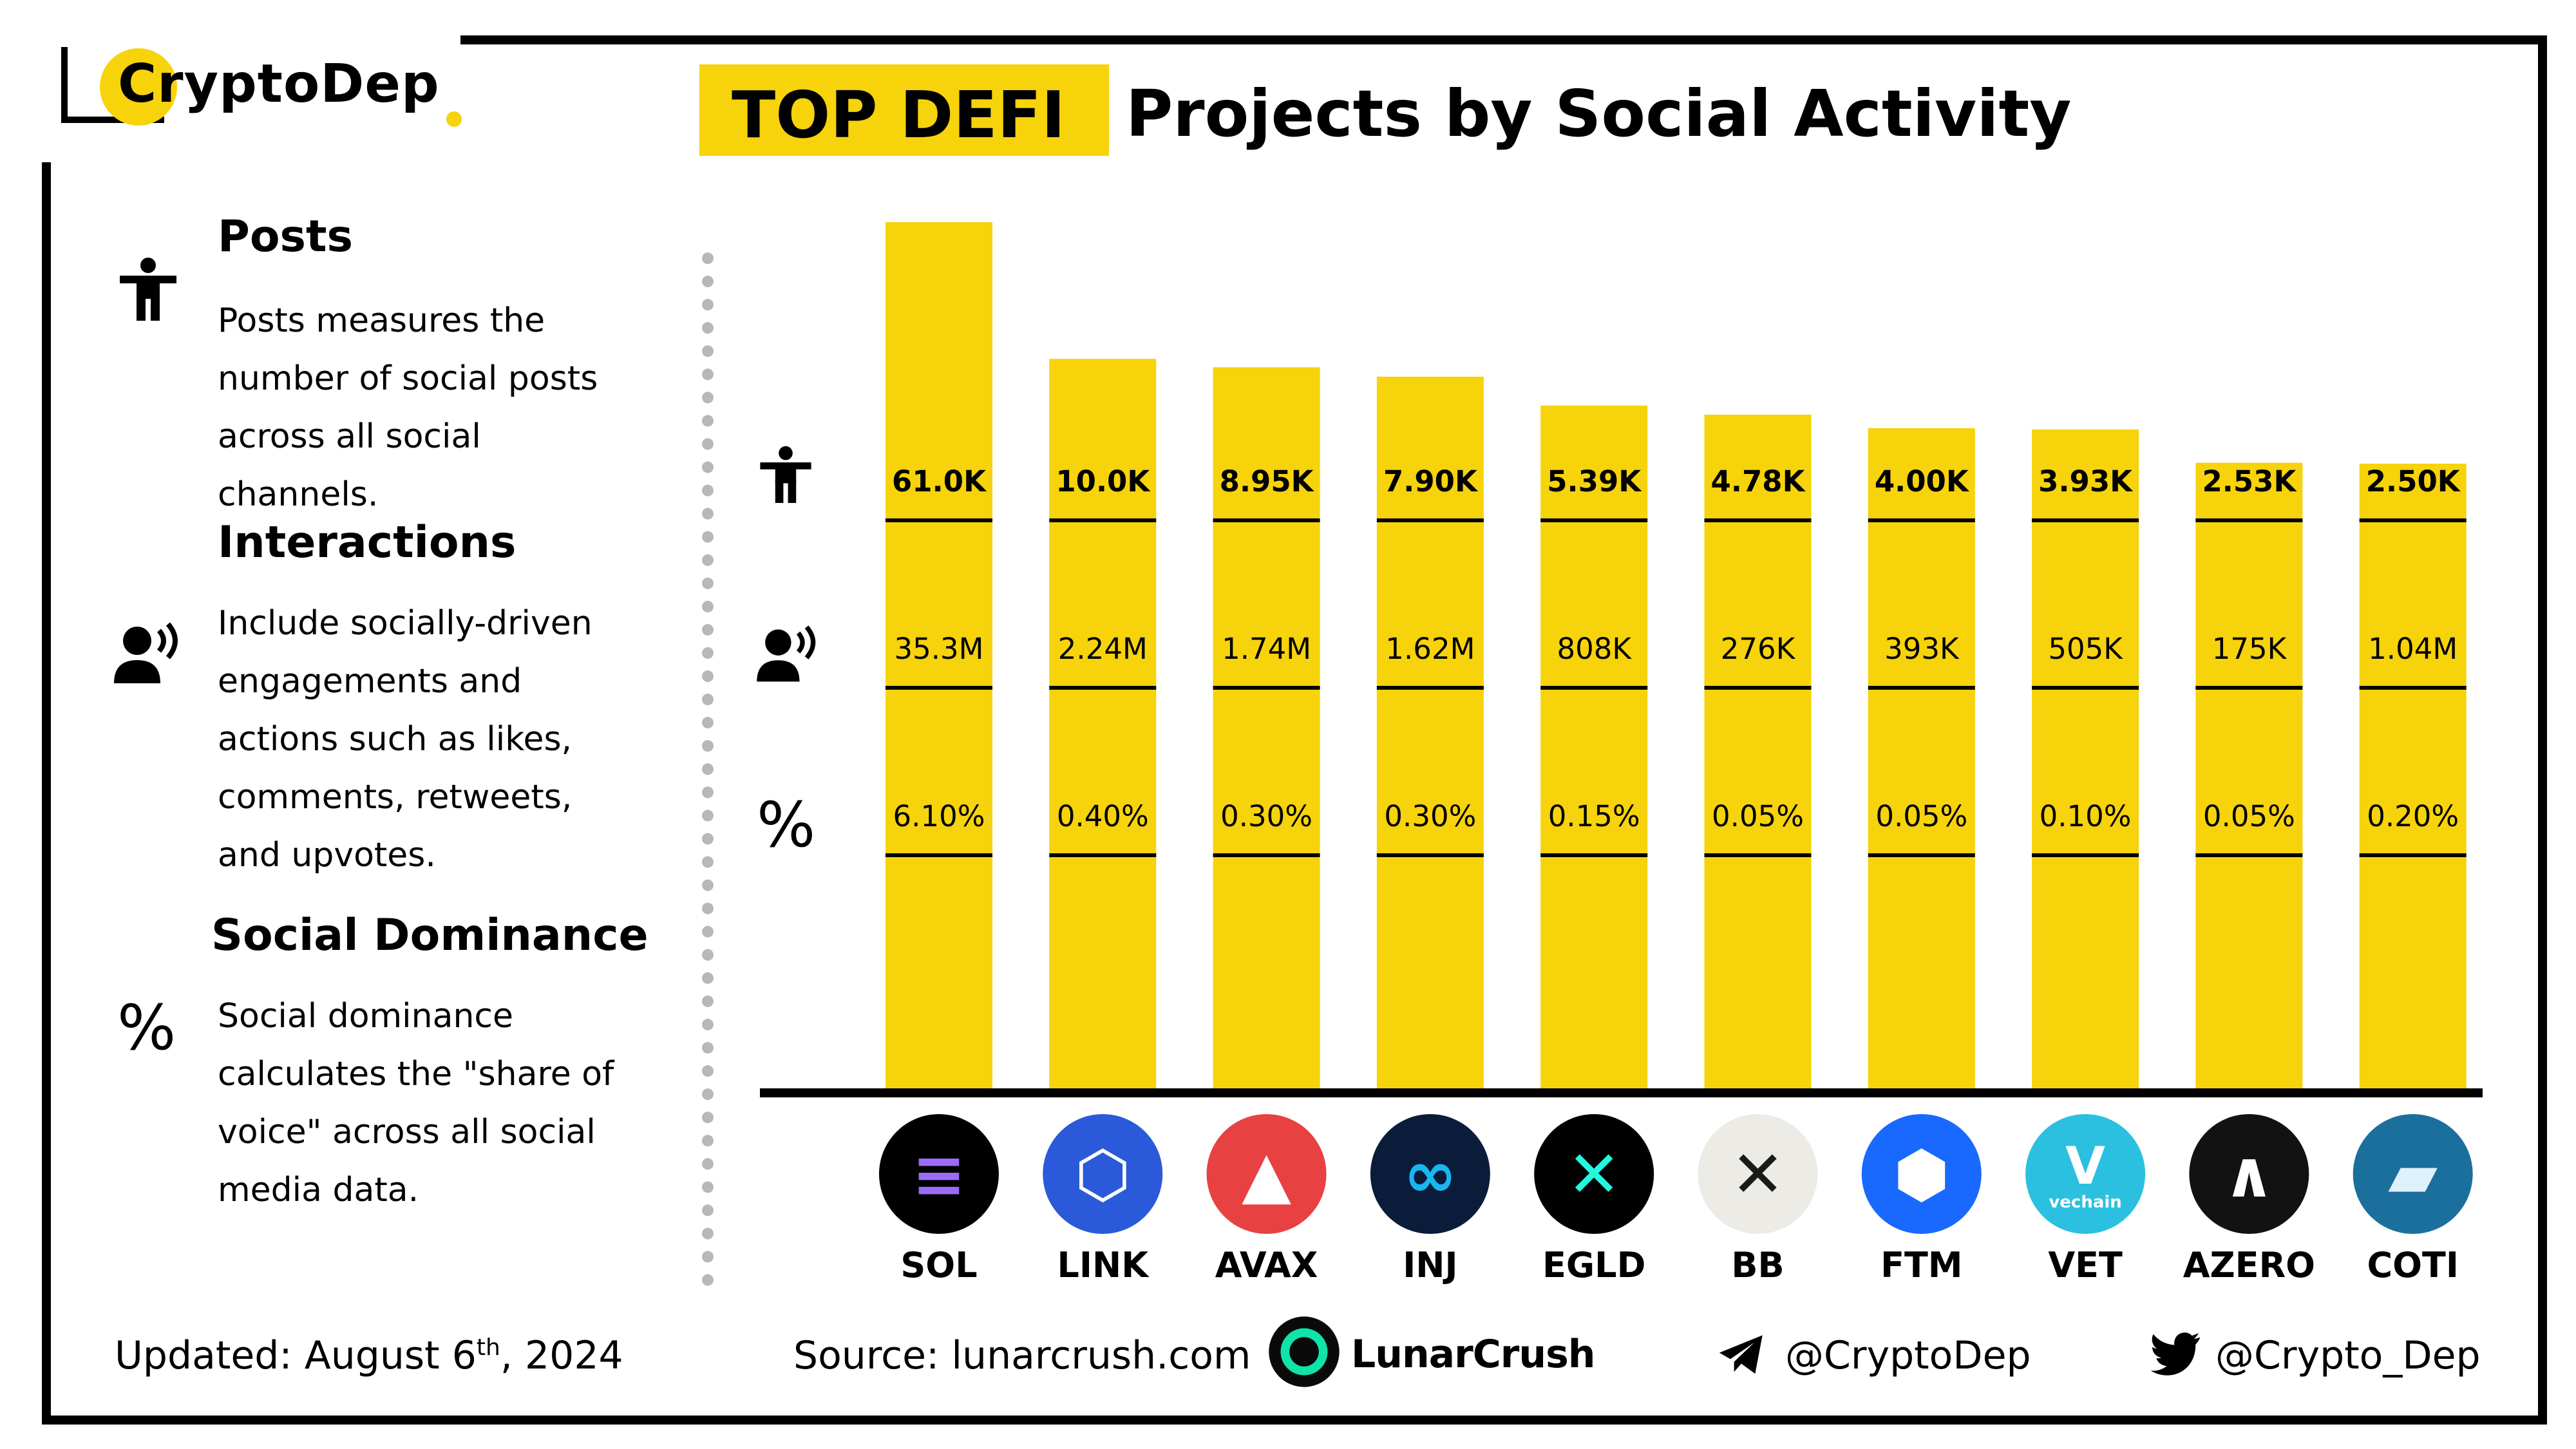 The height and width of the screenshot is (1449, 2576). I want to click on coin-glyph-bb: ✕, so click(1758, 1174).